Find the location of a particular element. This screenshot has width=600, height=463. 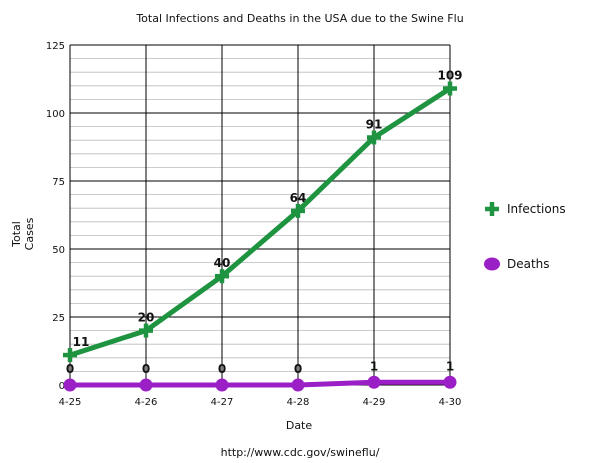

legend: Infections Deaths is located at coordinates (525, 236).